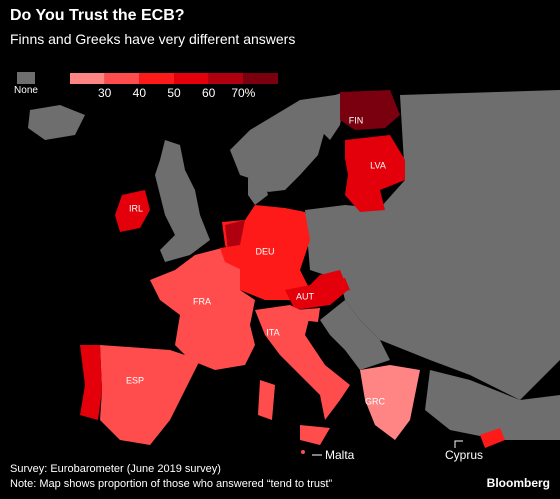 The width and height of the screenshot is (560, 499). What do you see at coordinates (243, 93) in the screenshot?
I see `legend-tick-label: 70%` at bounding box center [243, 93].